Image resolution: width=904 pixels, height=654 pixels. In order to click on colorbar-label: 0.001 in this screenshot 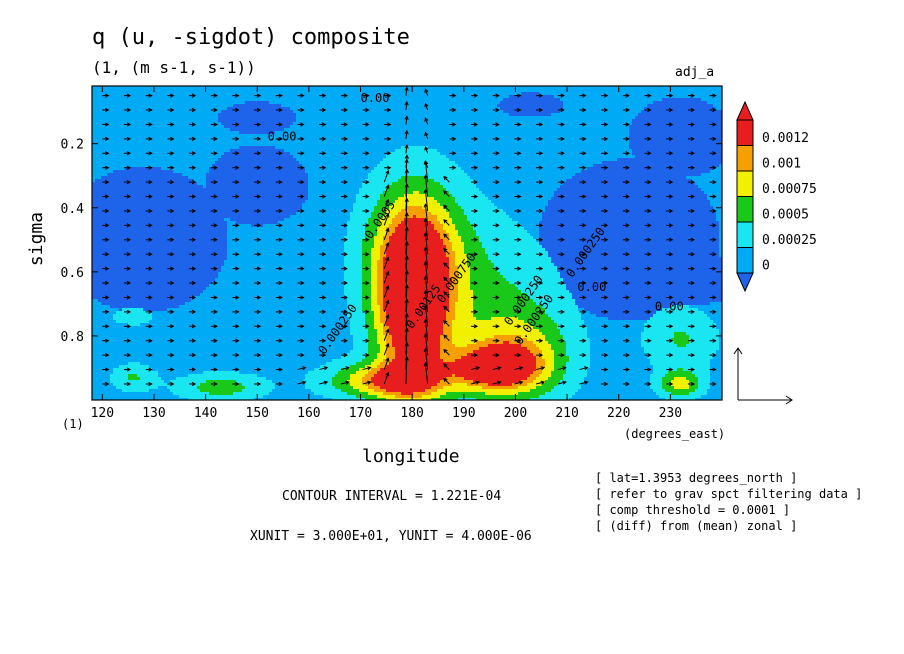, I will do `click(781, 164)`.